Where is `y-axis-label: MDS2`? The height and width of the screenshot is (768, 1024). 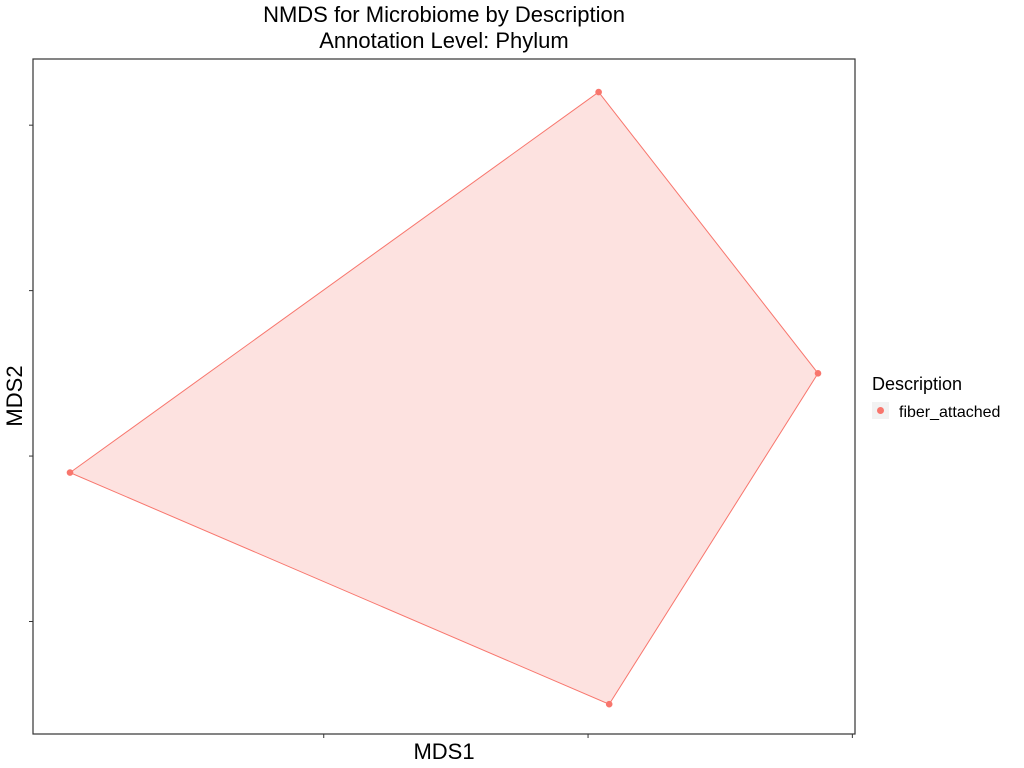 y-axis-label: MDS2 is located at coordinates (14, 395).